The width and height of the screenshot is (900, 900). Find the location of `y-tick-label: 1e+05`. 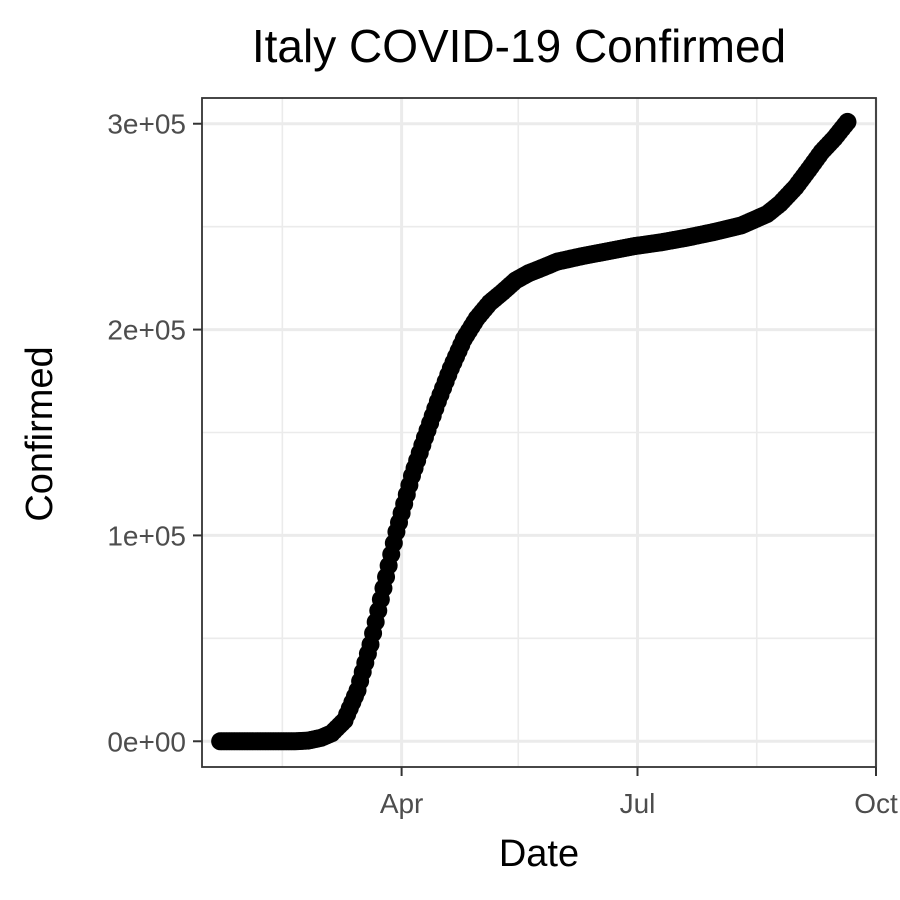

y-tick-label: 1e+05 is located at coordinates (146, 535).